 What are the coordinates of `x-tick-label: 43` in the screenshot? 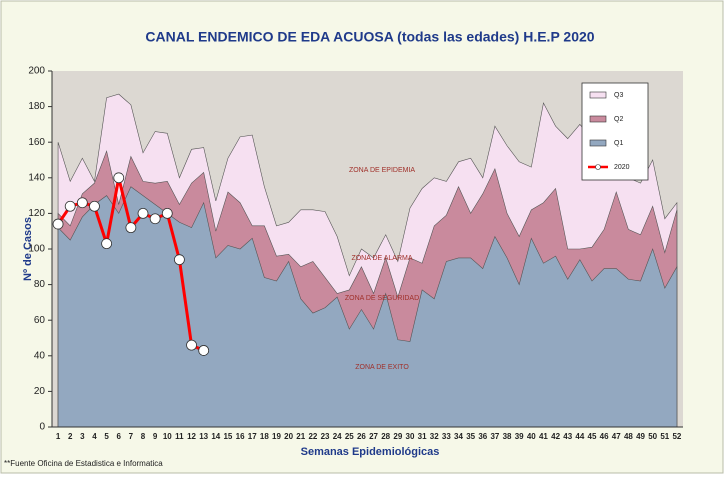 It's located at (567, 436).